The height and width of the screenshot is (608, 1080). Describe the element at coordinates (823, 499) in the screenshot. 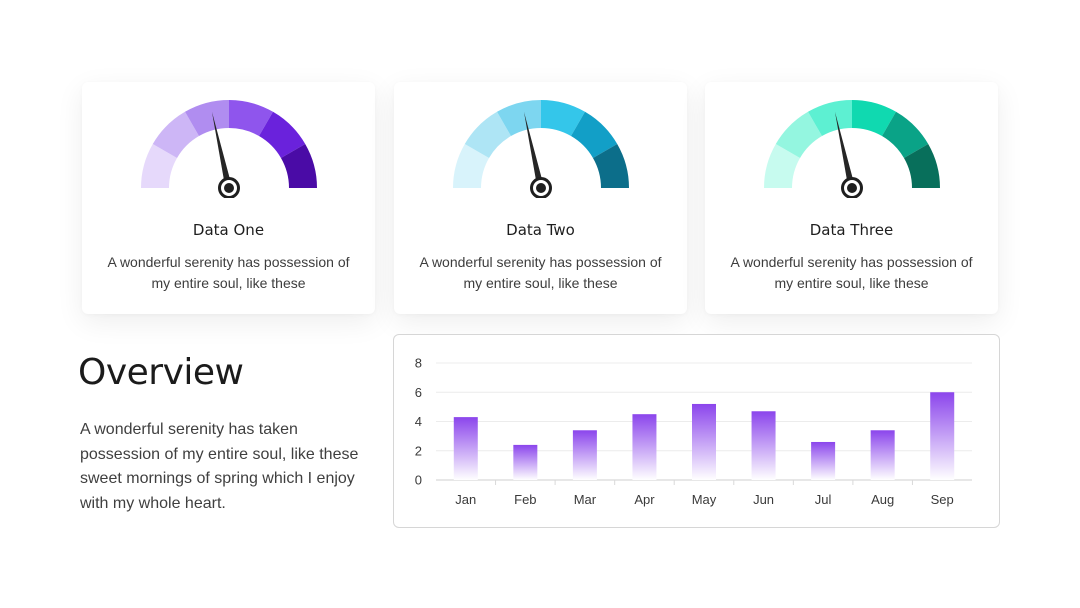

I see `x-tick-label: Jul` at that location.